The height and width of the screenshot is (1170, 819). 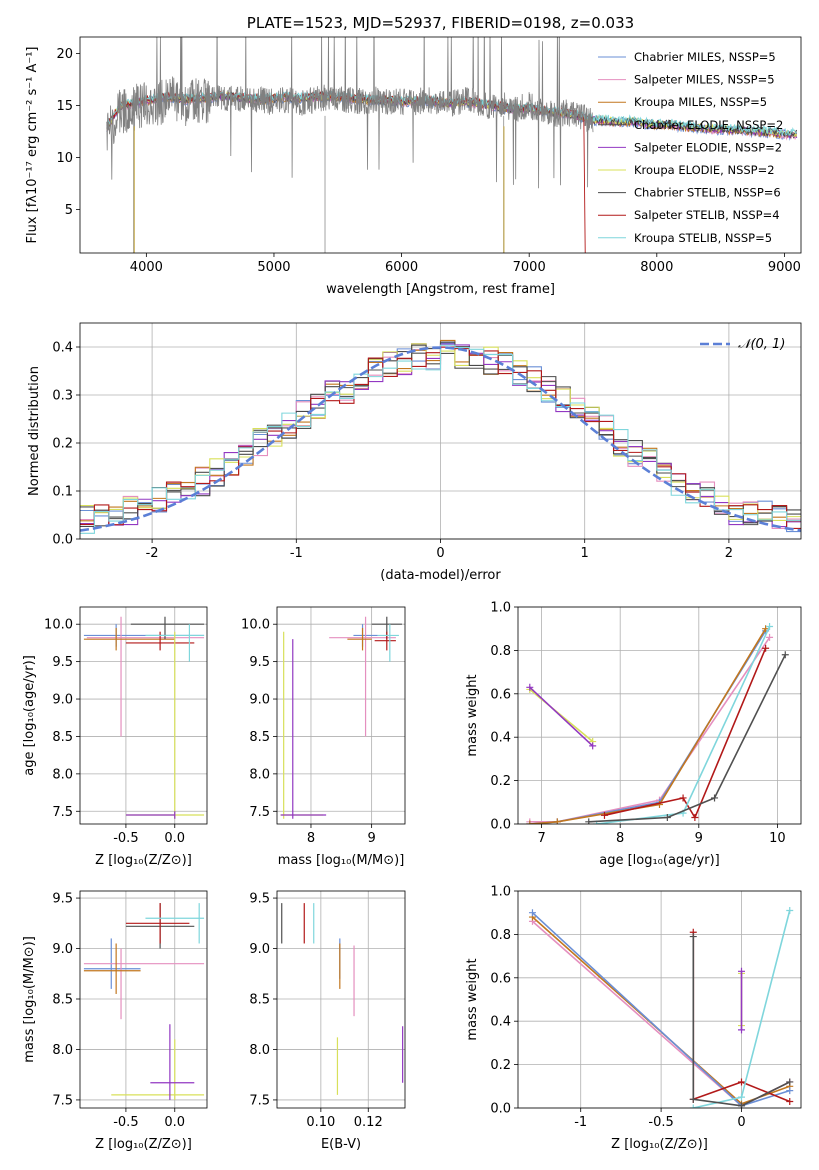 What do you see at coordinates (152, 553) in the screenshot?
I see `x-tick-label: -2` at bounding box center [152, 553].